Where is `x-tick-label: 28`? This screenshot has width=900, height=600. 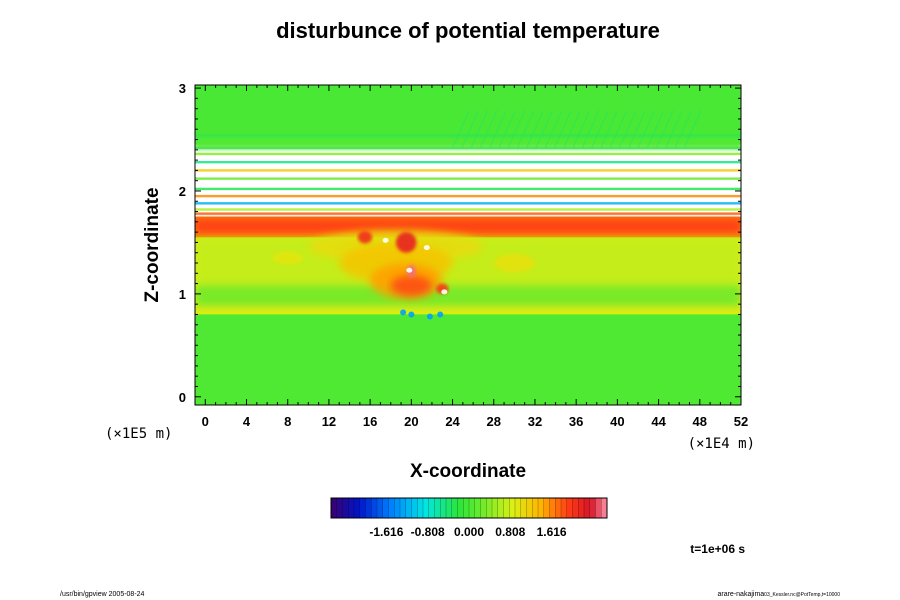
x-tick-label: 28 is located at coordinates (494, 421).